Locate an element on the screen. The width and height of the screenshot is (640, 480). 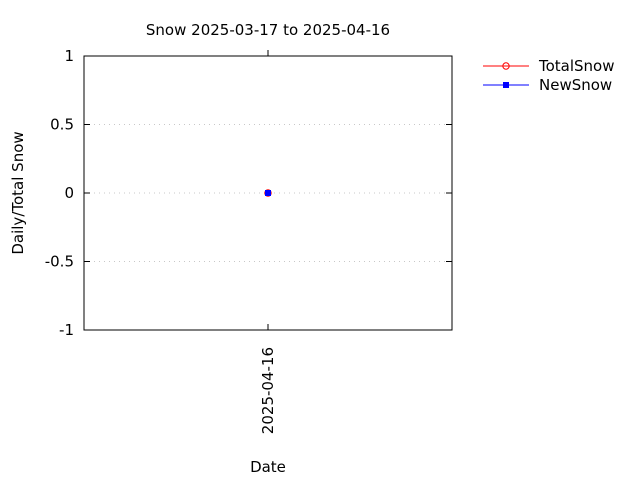
y-tick-label: 0.5 is located at coordinates (62, 125).